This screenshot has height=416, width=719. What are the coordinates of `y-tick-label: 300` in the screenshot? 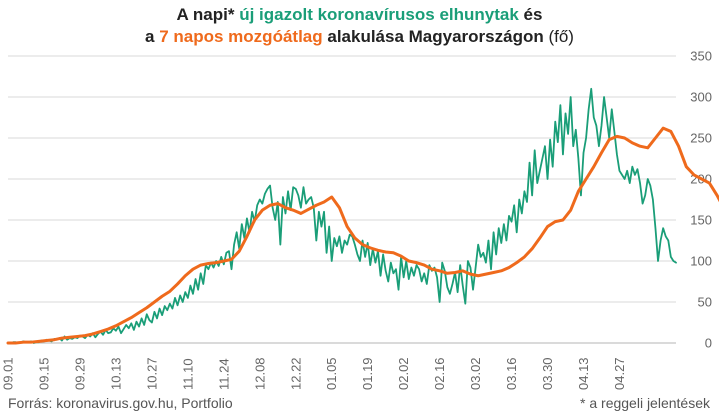 It's located at (701, 97).